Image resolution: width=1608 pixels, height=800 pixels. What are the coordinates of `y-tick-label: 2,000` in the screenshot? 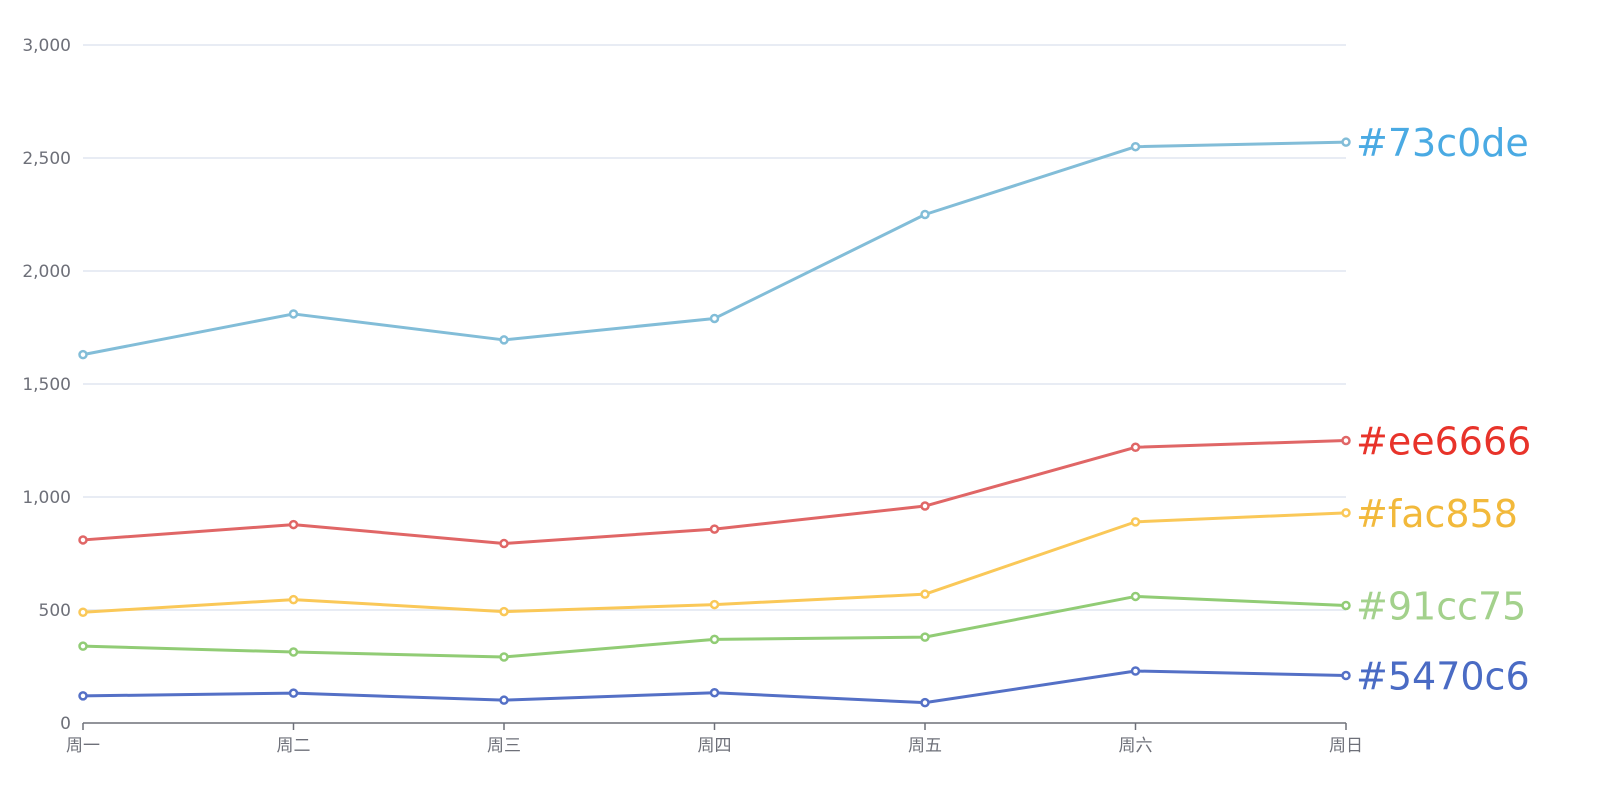 It's located at (46, 272).